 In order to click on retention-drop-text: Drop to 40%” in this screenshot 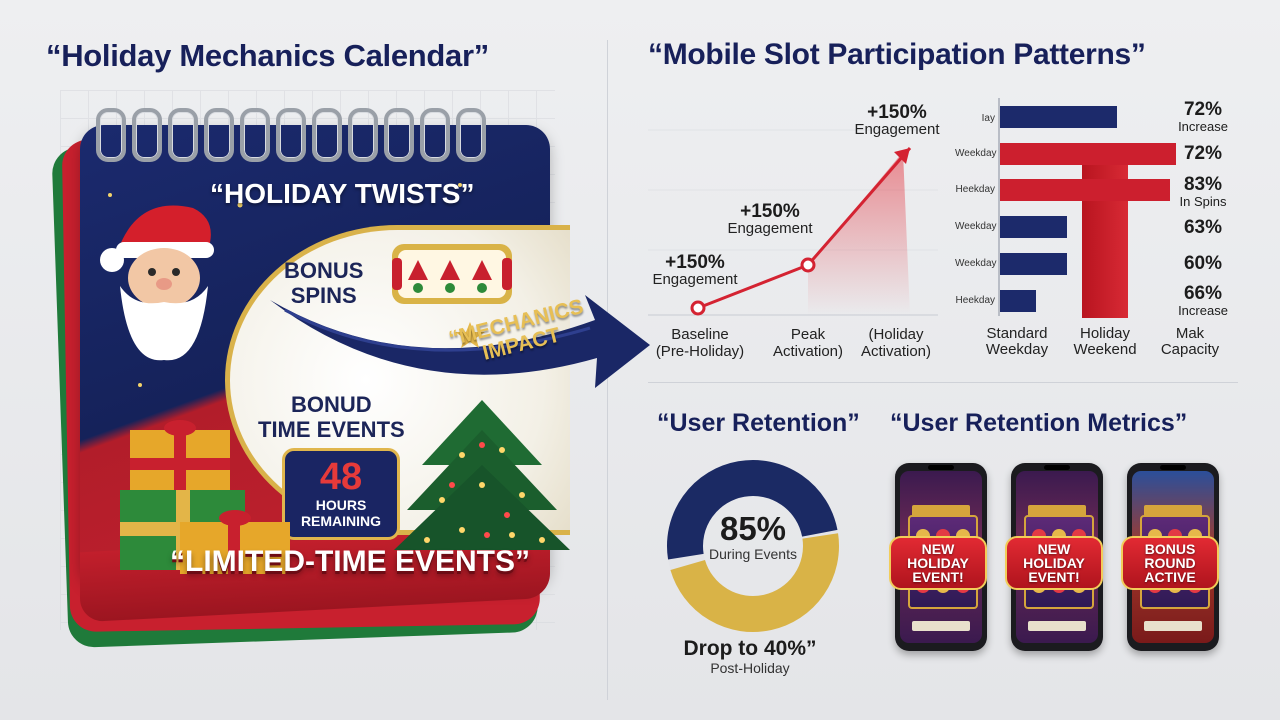, I will do `click(750, 648)`.